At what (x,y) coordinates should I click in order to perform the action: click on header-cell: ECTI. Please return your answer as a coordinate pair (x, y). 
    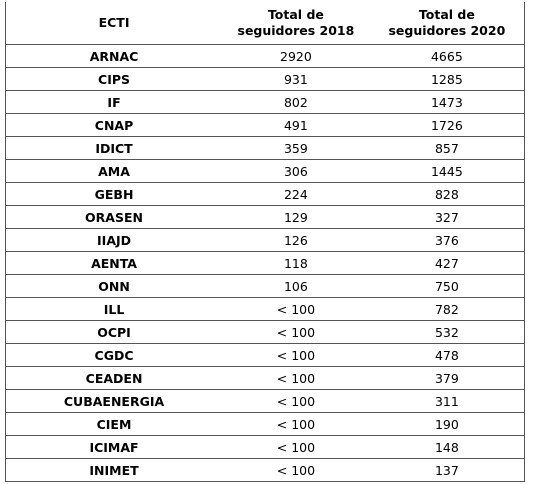
    Looking at the image, I should click on (114, 23).